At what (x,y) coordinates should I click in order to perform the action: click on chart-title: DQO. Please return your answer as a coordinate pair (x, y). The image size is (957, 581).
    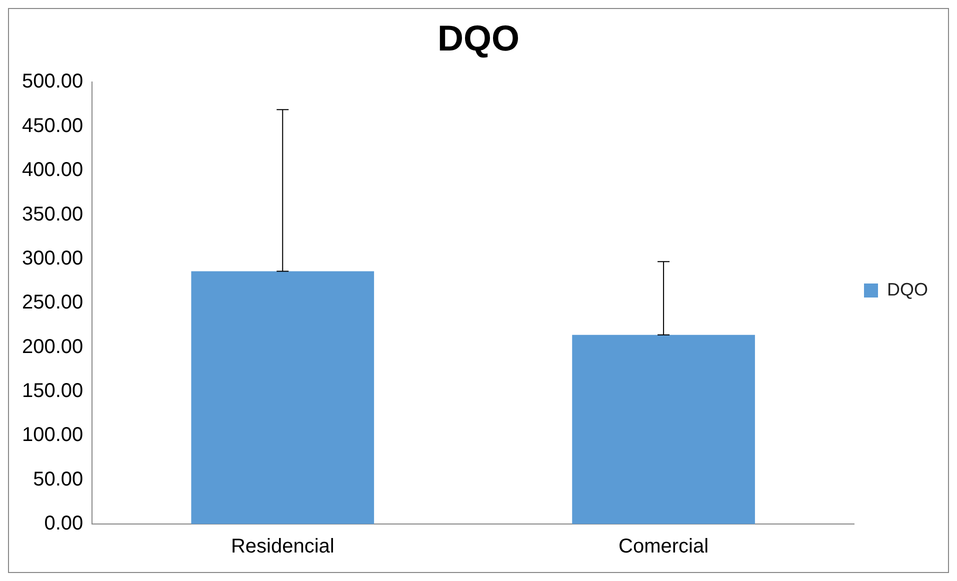
    Looking at the image, I should click on (478, 38).